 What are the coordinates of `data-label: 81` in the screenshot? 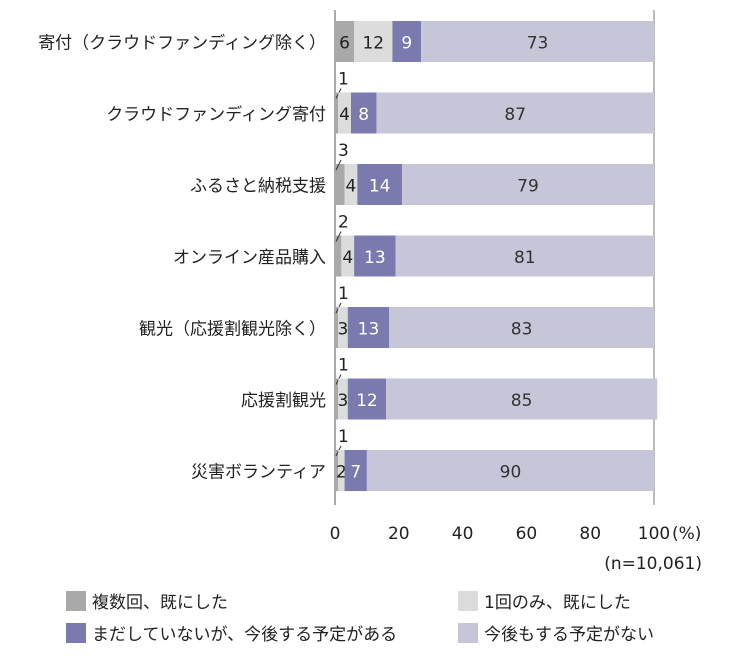 It's located at (525, 258).